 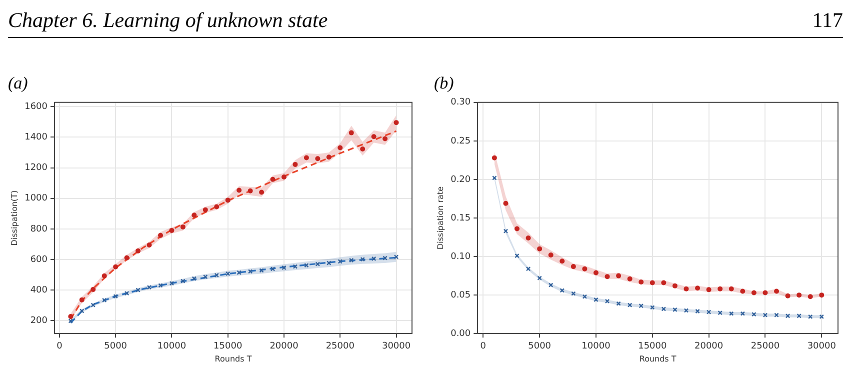 What do you see at coordinates (14, 218) in the screenshot?
I see `y-axis-title: Dissipation(T)` at bounding box center [14, 218].